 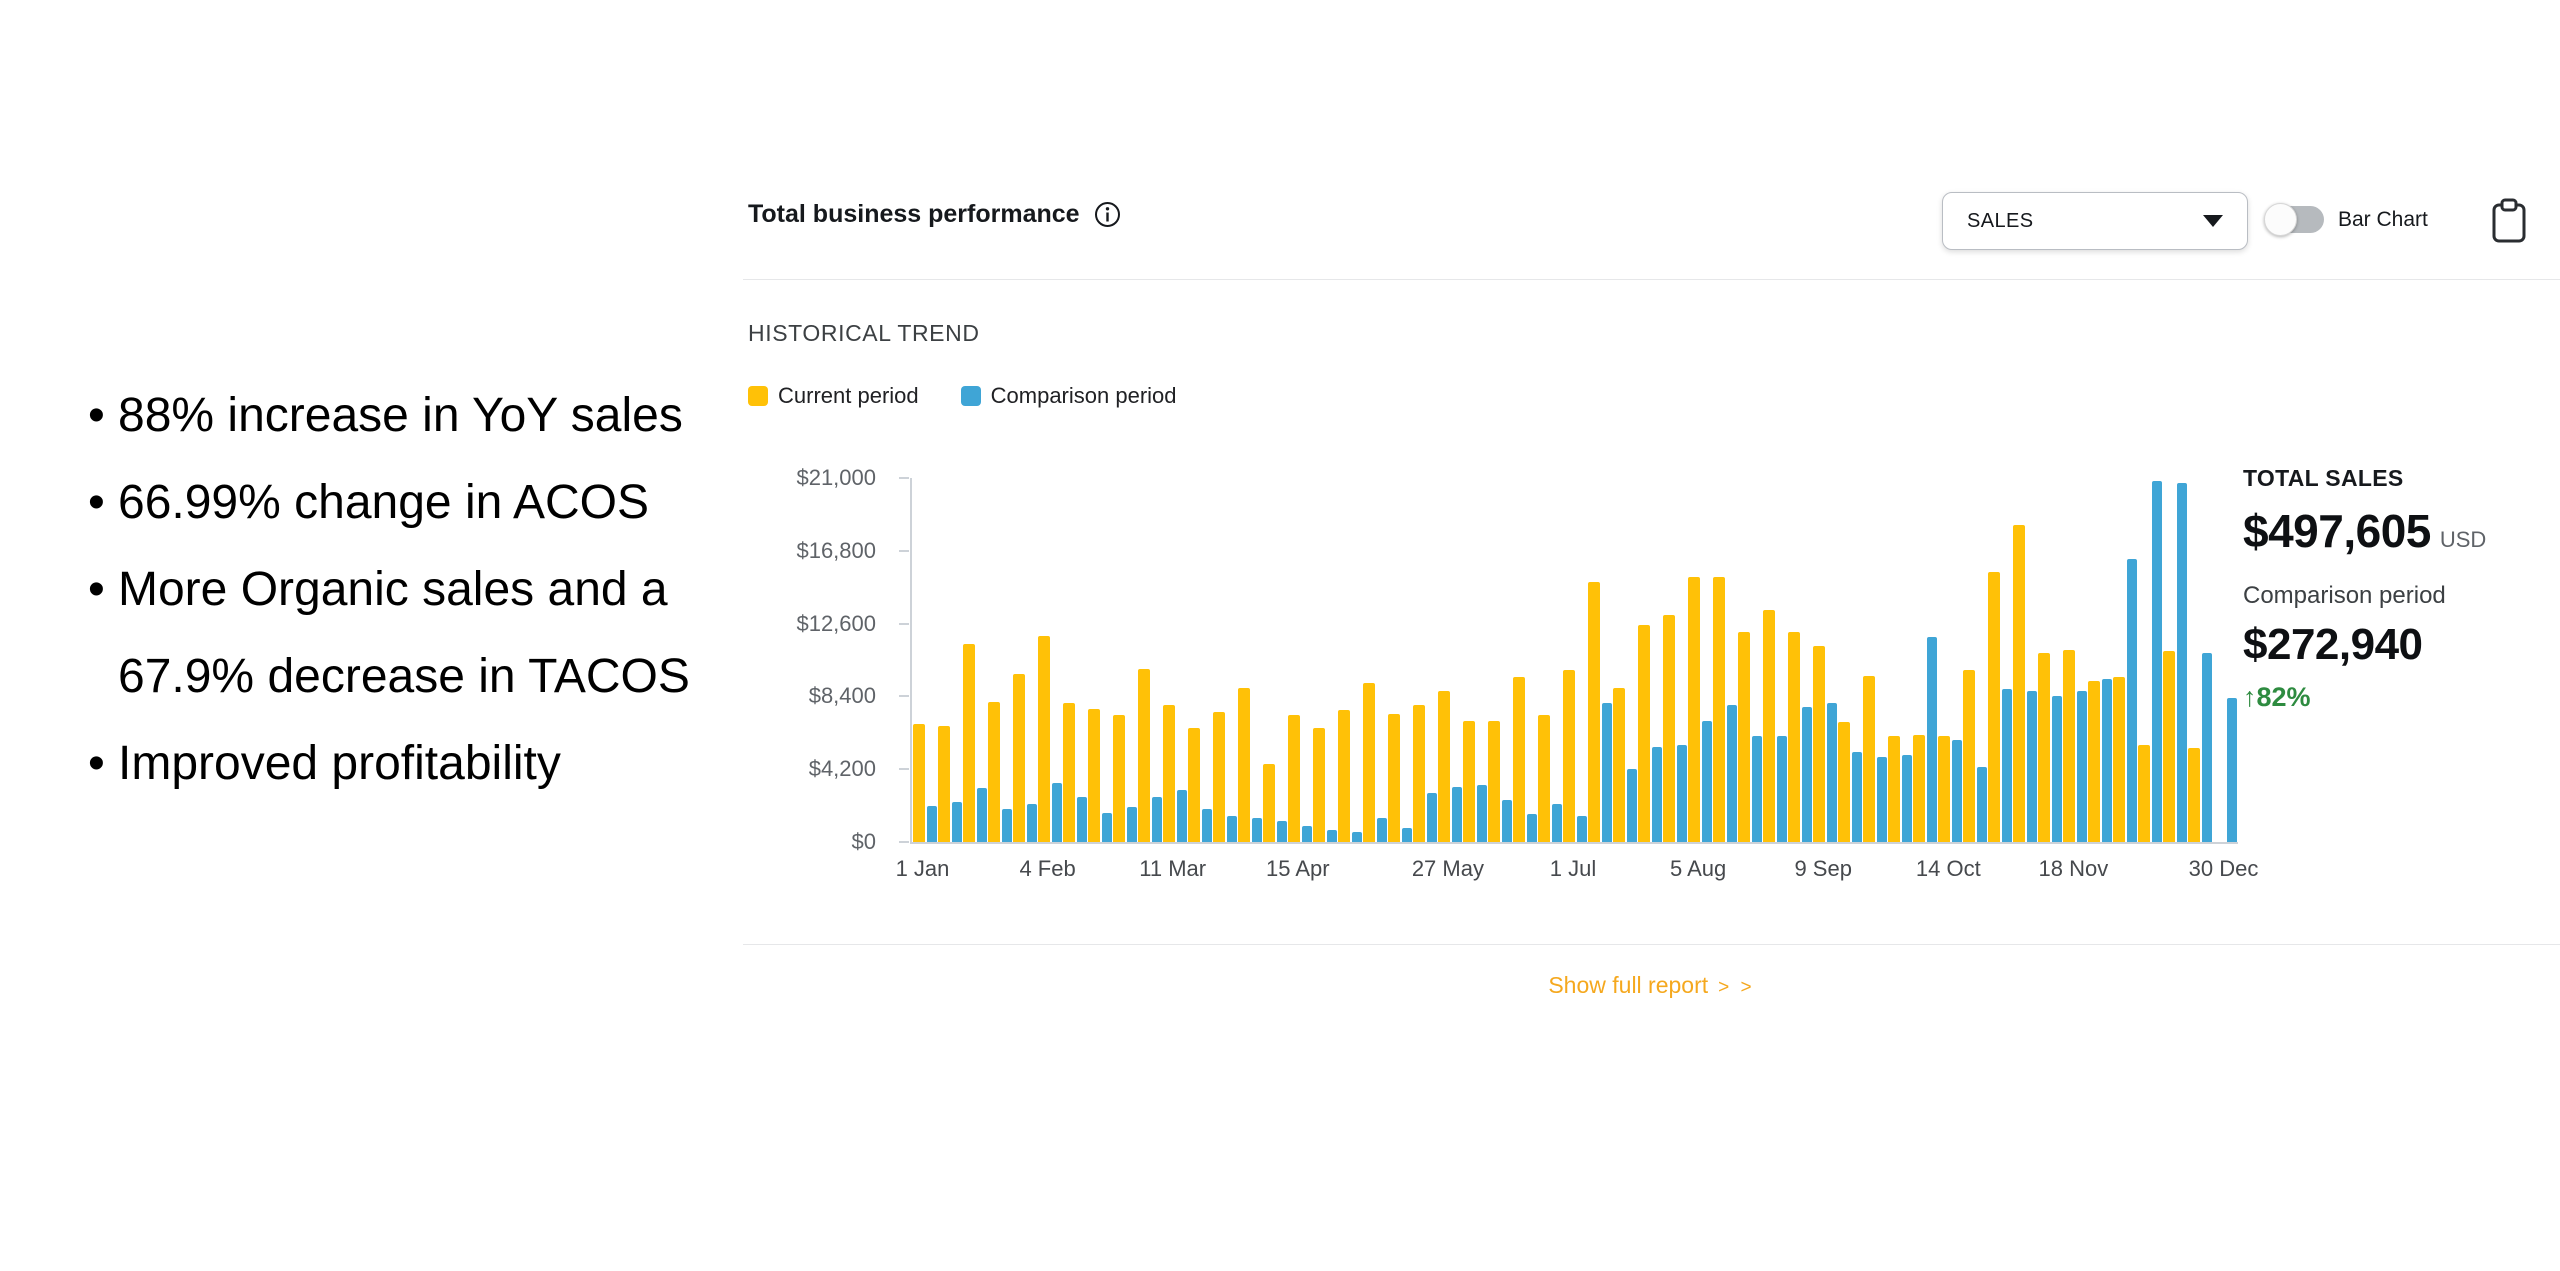 What do you see at coordinates (1573, 868) in the screenshot?
I see `x-tick-label: 1 Jul` at bounding box center [1573, 868].